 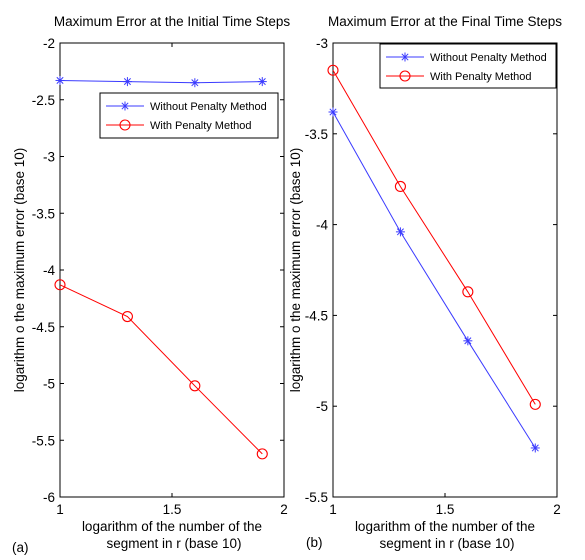 I want to click on y-tick-label: -2, so click(x=49, y=43).